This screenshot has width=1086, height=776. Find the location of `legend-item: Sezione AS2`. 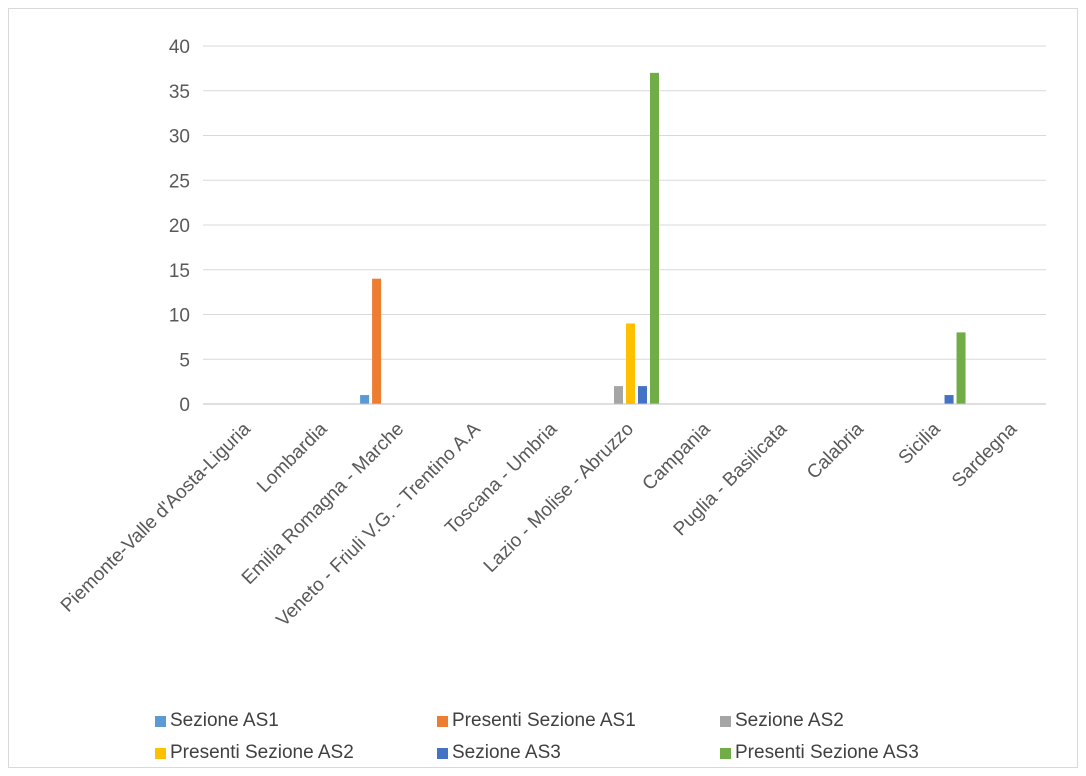

legend-item: Sezione AS2 is located at coordinates (782, 721).